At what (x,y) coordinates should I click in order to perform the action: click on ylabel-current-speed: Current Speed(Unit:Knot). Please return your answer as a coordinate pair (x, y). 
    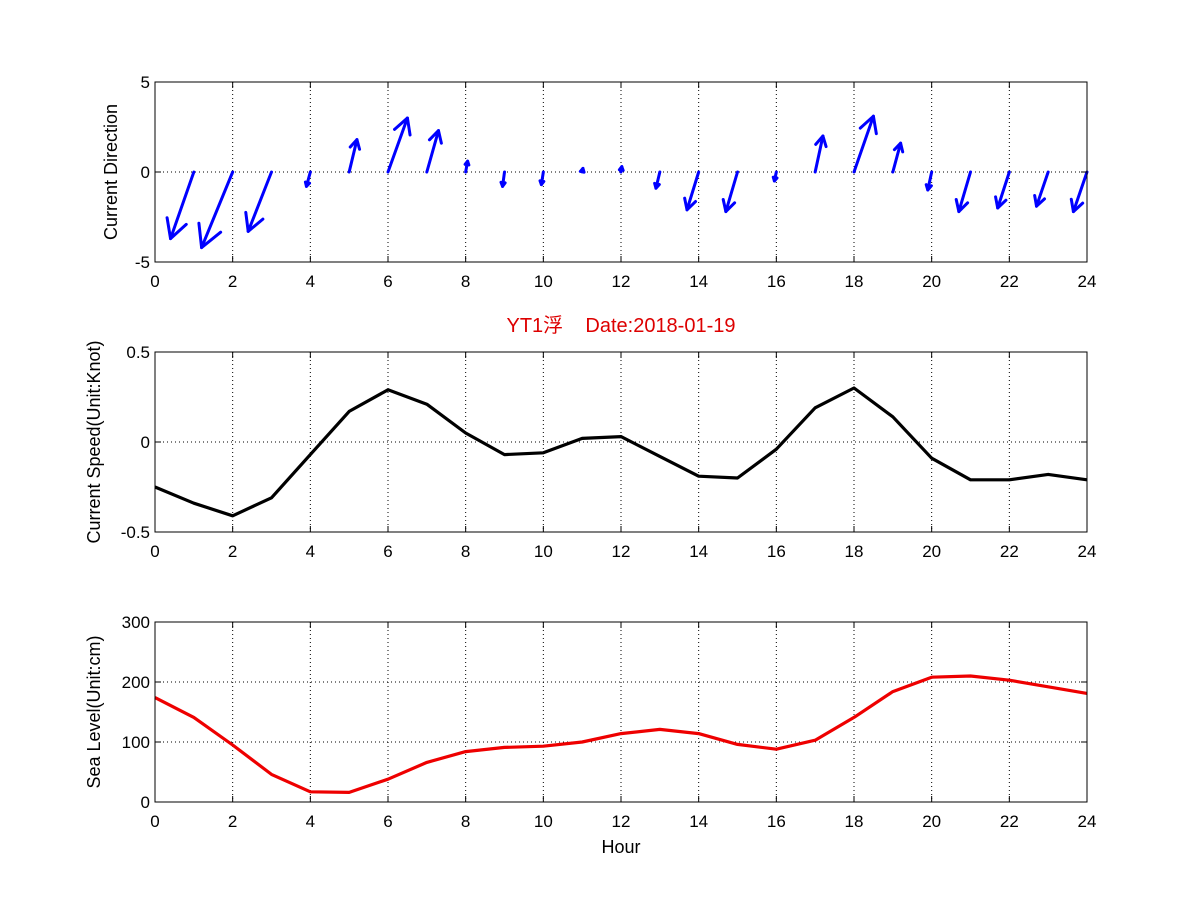
    Looking at the image, I should click on (94, 441).